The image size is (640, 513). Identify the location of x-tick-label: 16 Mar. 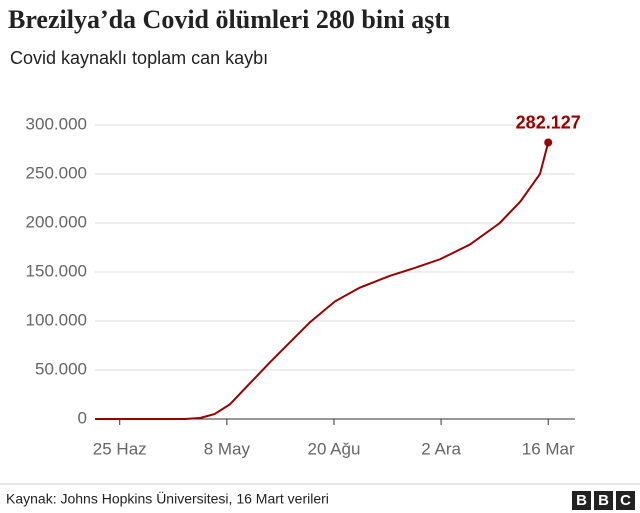
(548, 448).